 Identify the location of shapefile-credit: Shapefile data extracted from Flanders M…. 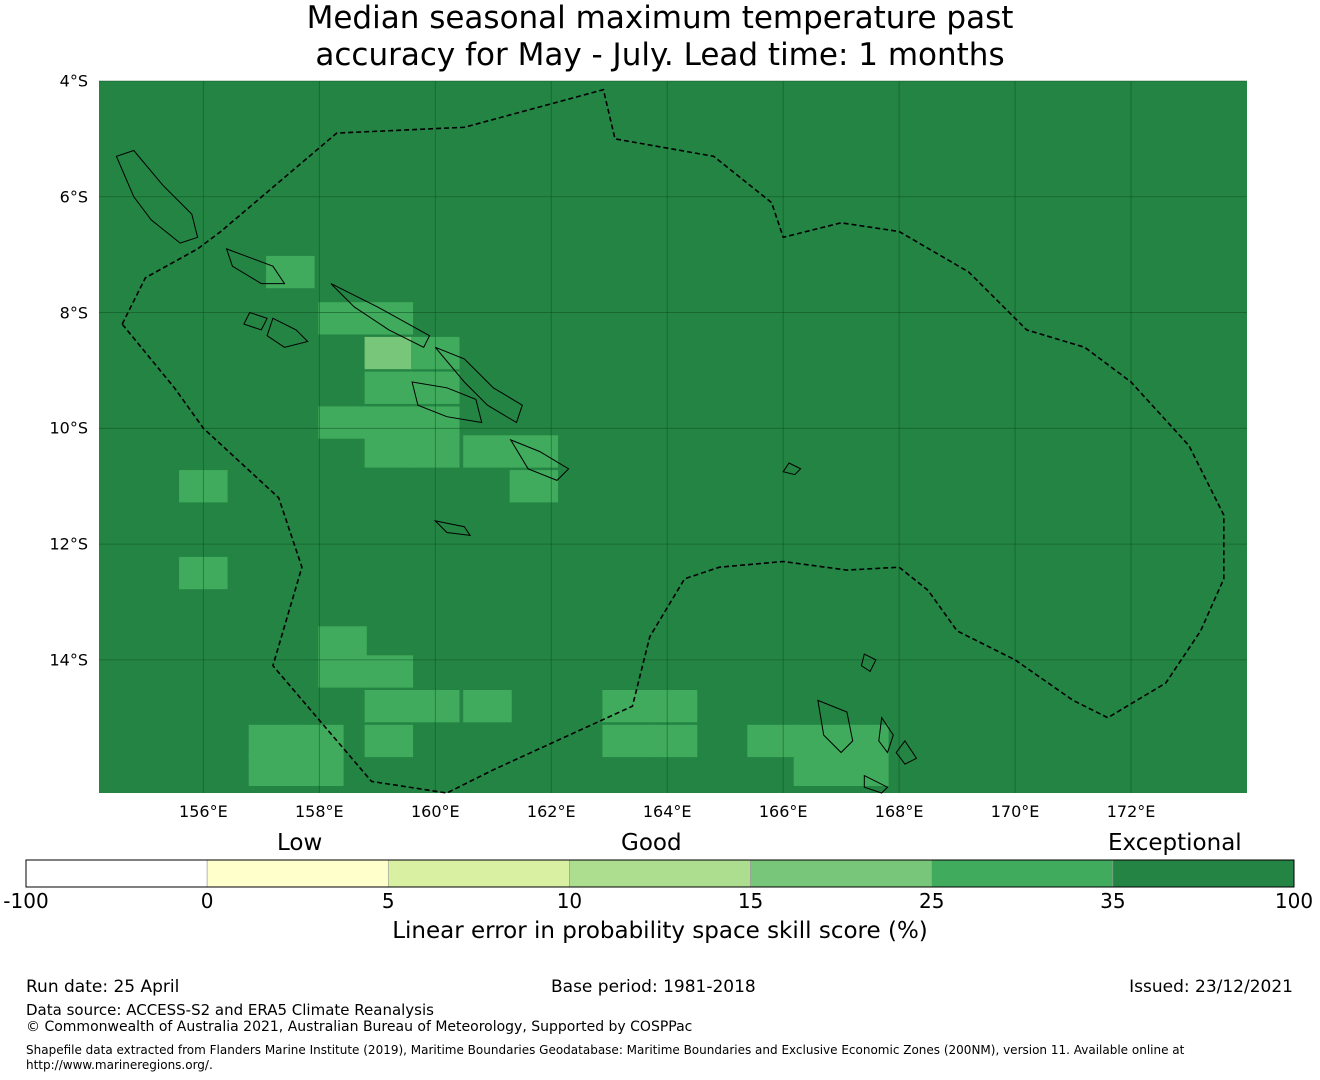
(666, 1058).